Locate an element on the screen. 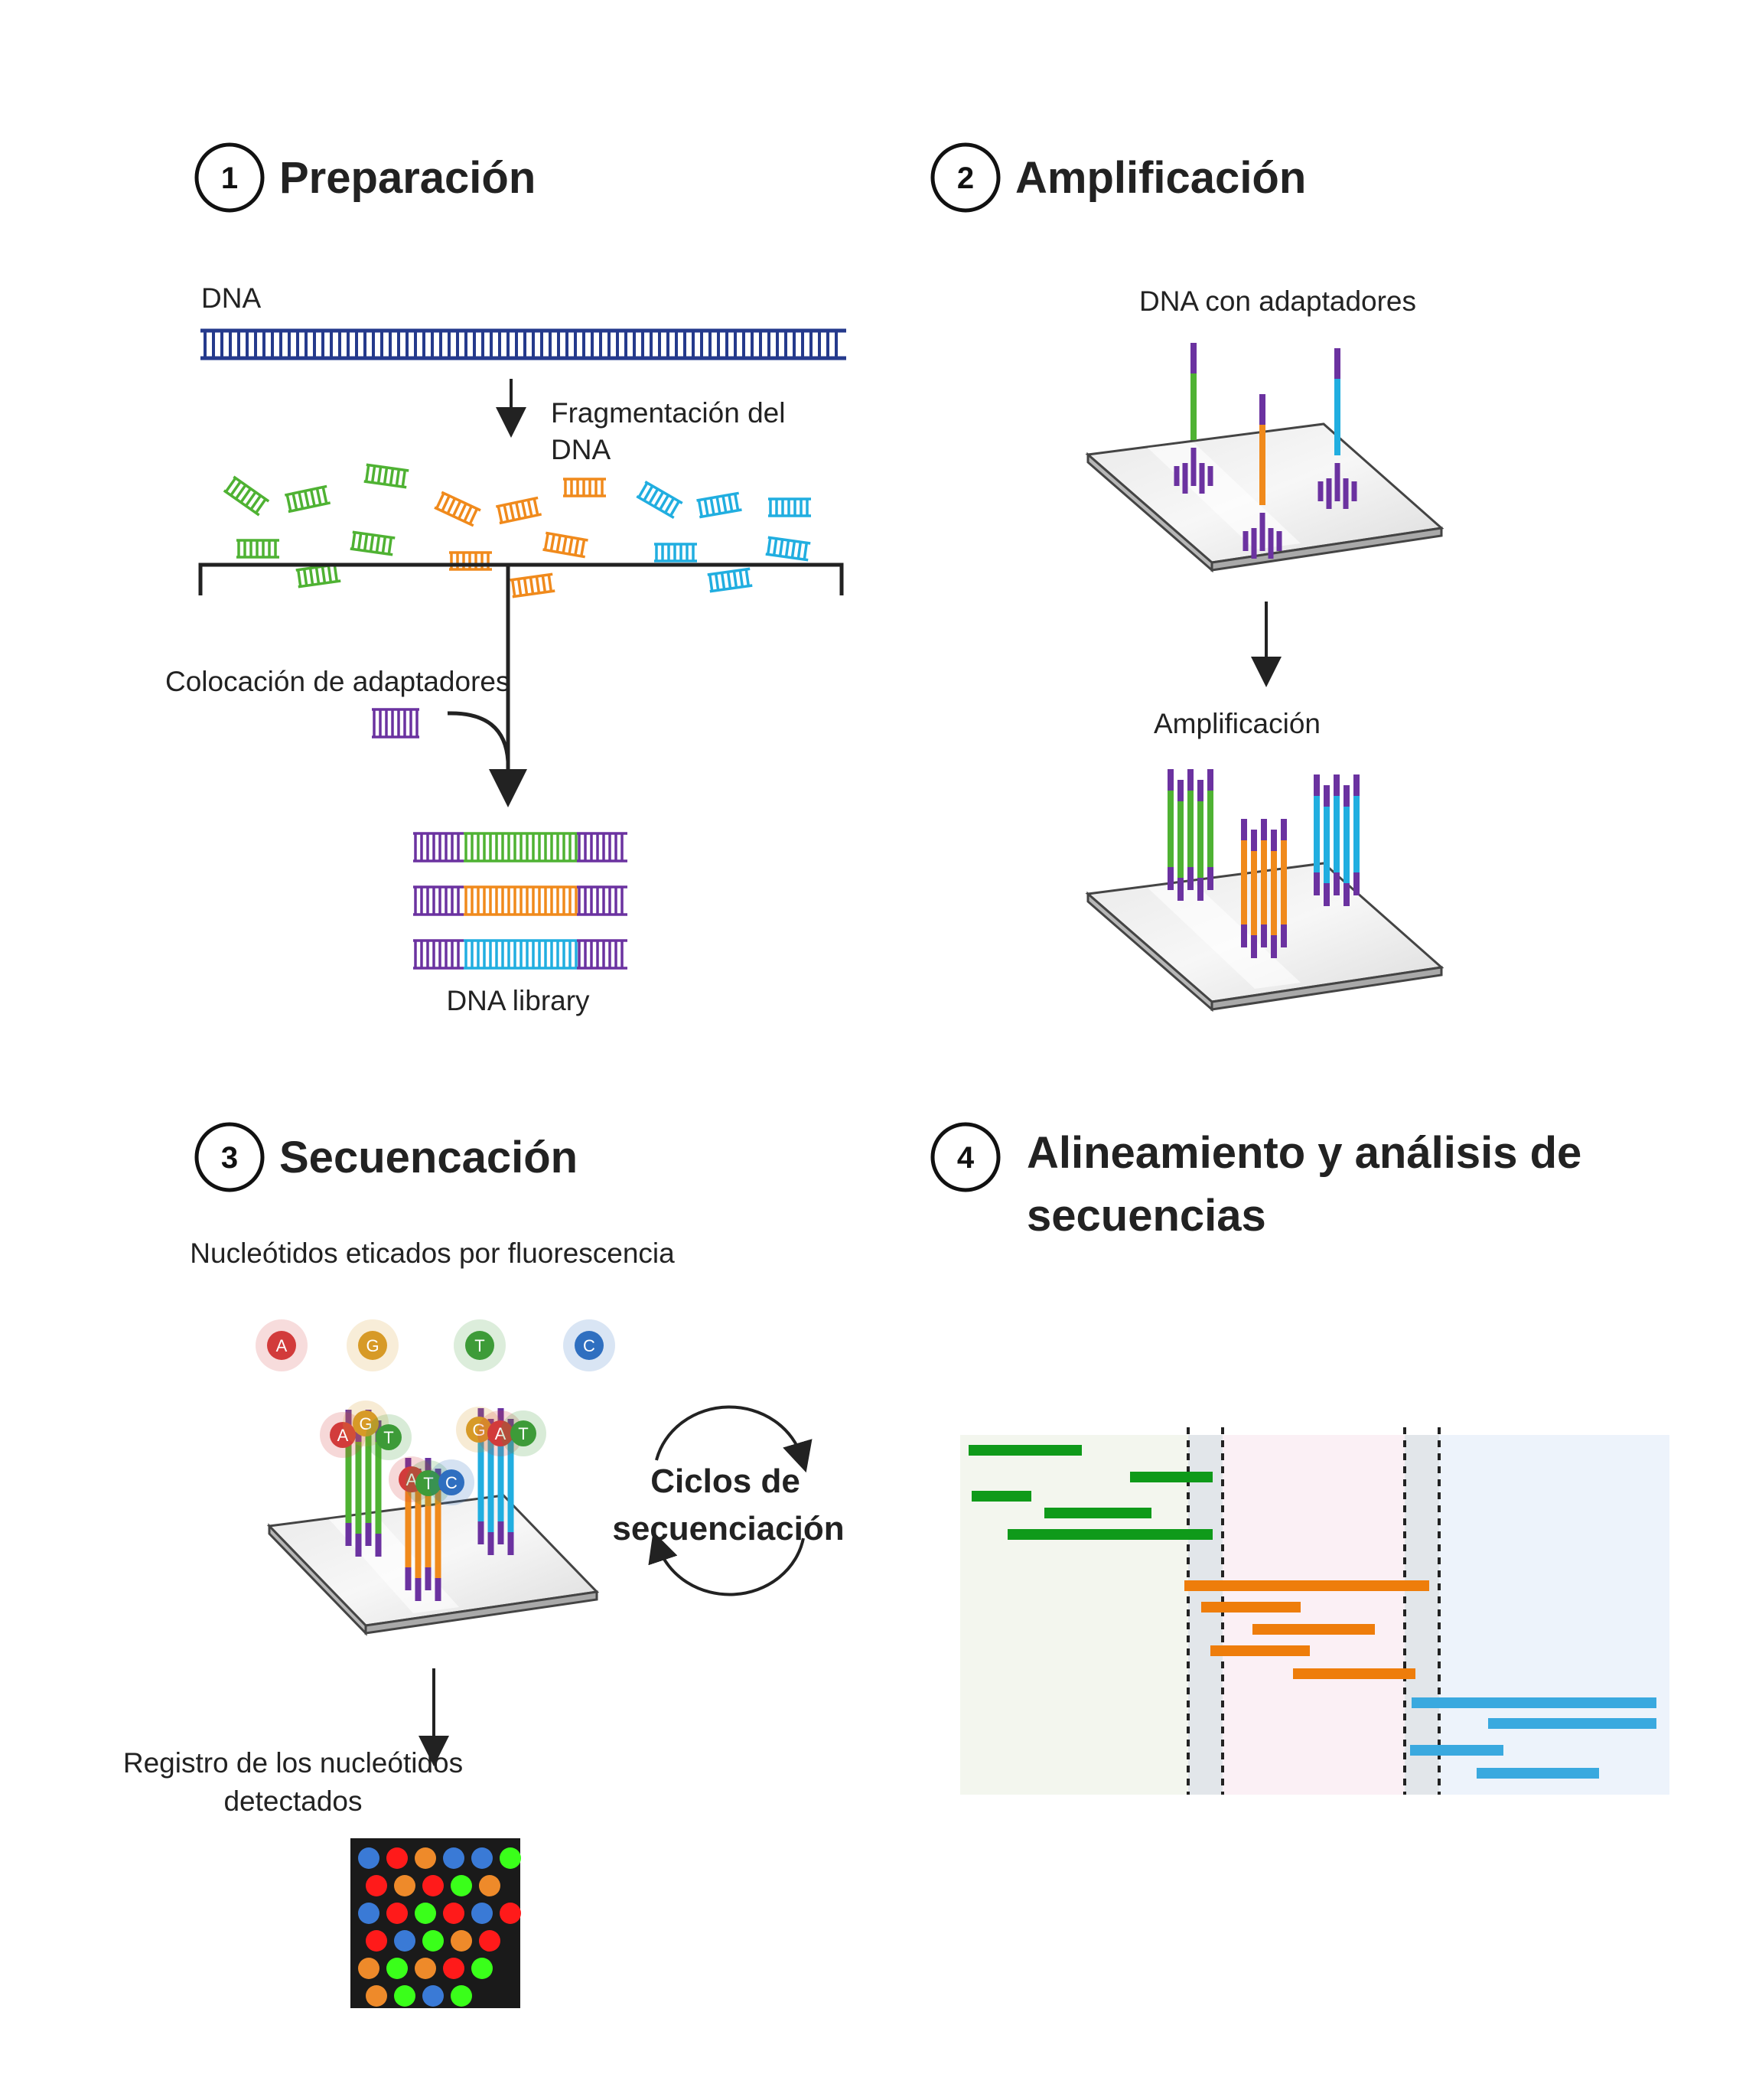 This screenshot has height=2100, width=1749. cluster-green is located at coordinates (1190, 835).